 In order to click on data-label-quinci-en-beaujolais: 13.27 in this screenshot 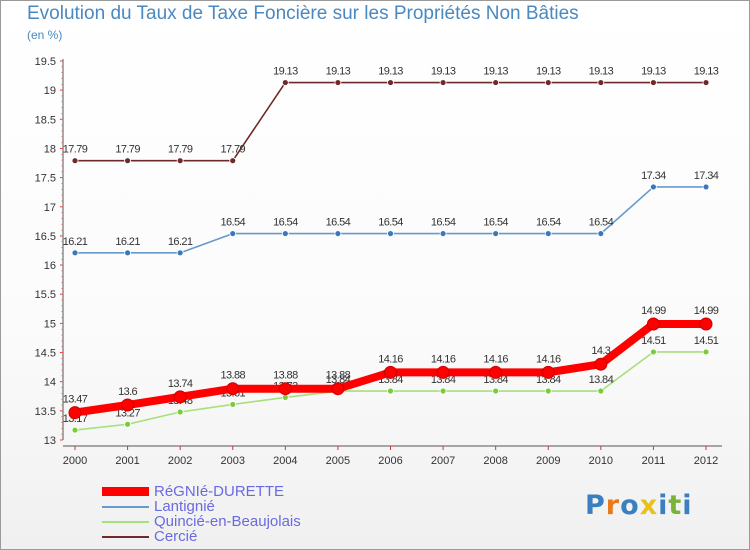, I will do `click(127, 413)`.